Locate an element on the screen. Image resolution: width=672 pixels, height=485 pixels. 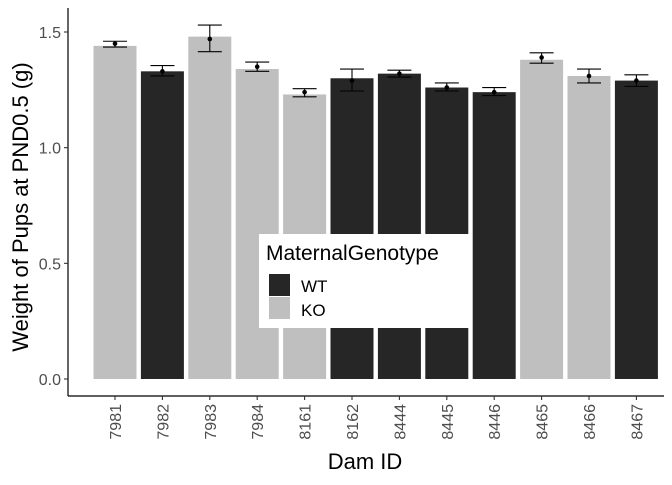
x-tick-label: 8444 is located at coordinates (400, 422).